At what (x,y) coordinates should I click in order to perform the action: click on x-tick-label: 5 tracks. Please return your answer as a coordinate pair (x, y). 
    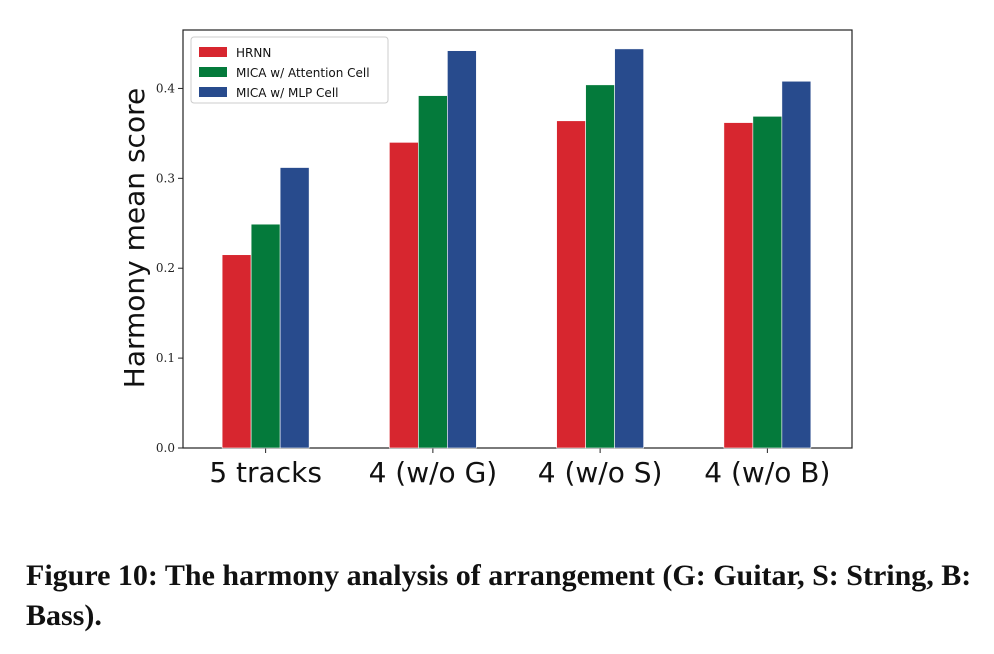
    Looking at the image, I should click on (265, 472).